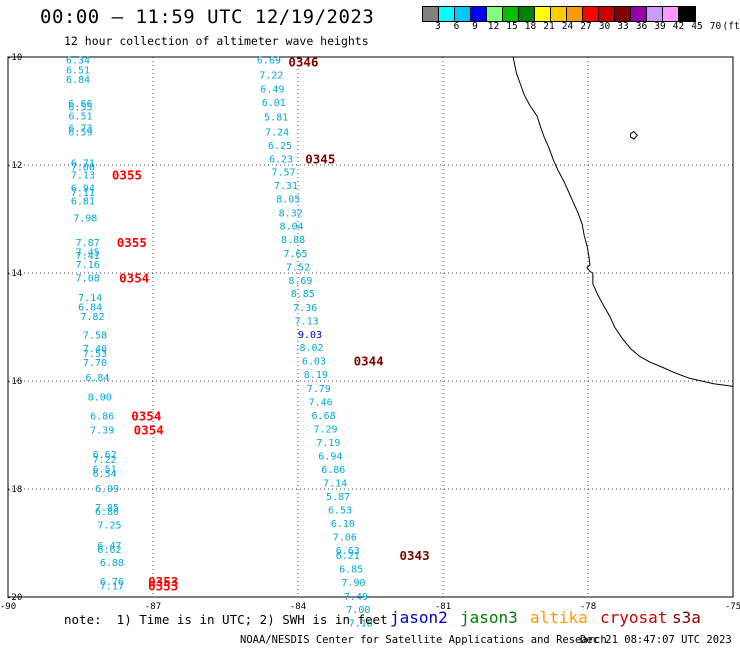 This screenshot has height=650, width=740. I want to click on mission-legend-altika: altika, so click(559, 617).